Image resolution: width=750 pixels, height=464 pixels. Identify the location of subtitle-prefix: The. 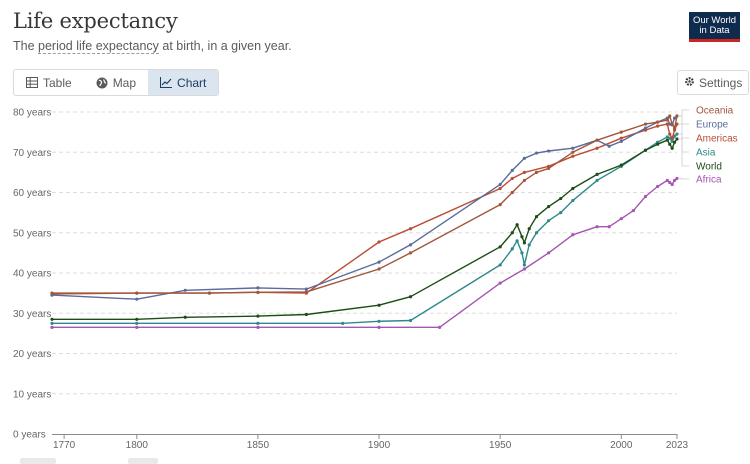
(26, 46).